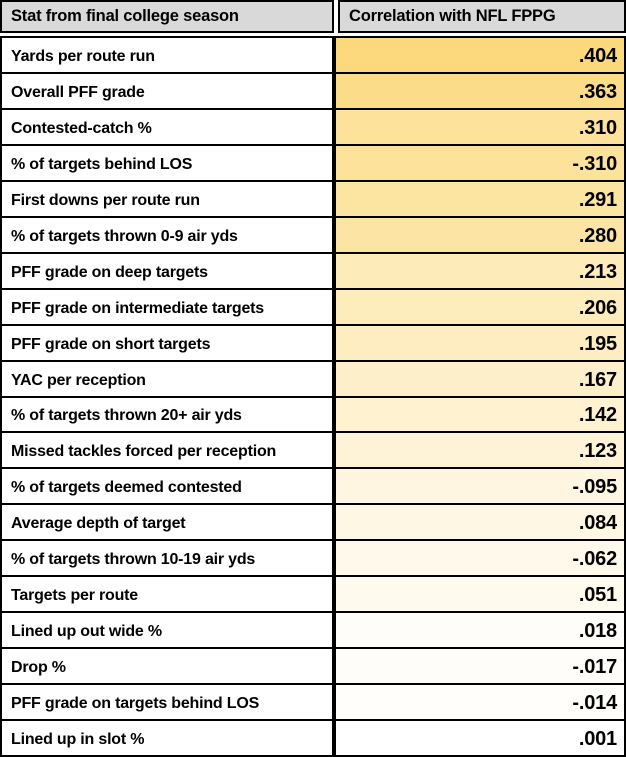 The width and height of the screenshot is (626, 757). I want to click on table-row: PFF grade on deep targets .213, so click(313, 269).